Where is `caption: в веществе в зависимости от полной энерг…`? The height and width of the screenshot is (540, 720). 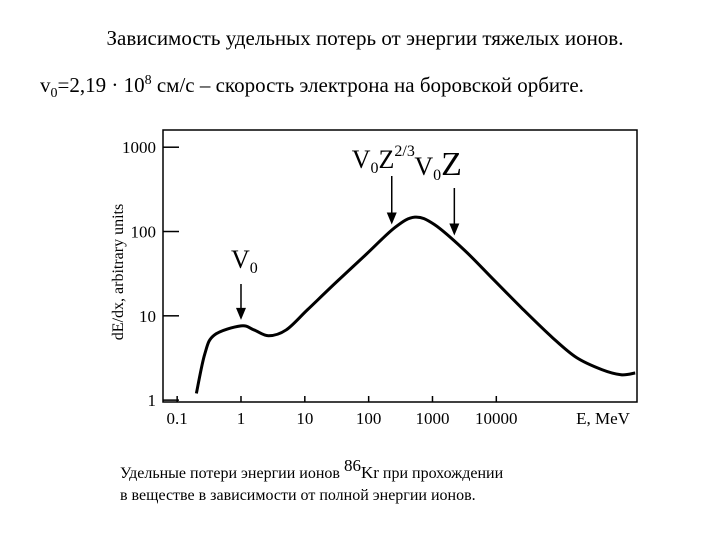
caption: в веществе в зависимости от полной энерг… is located at coordinates (298, 495).